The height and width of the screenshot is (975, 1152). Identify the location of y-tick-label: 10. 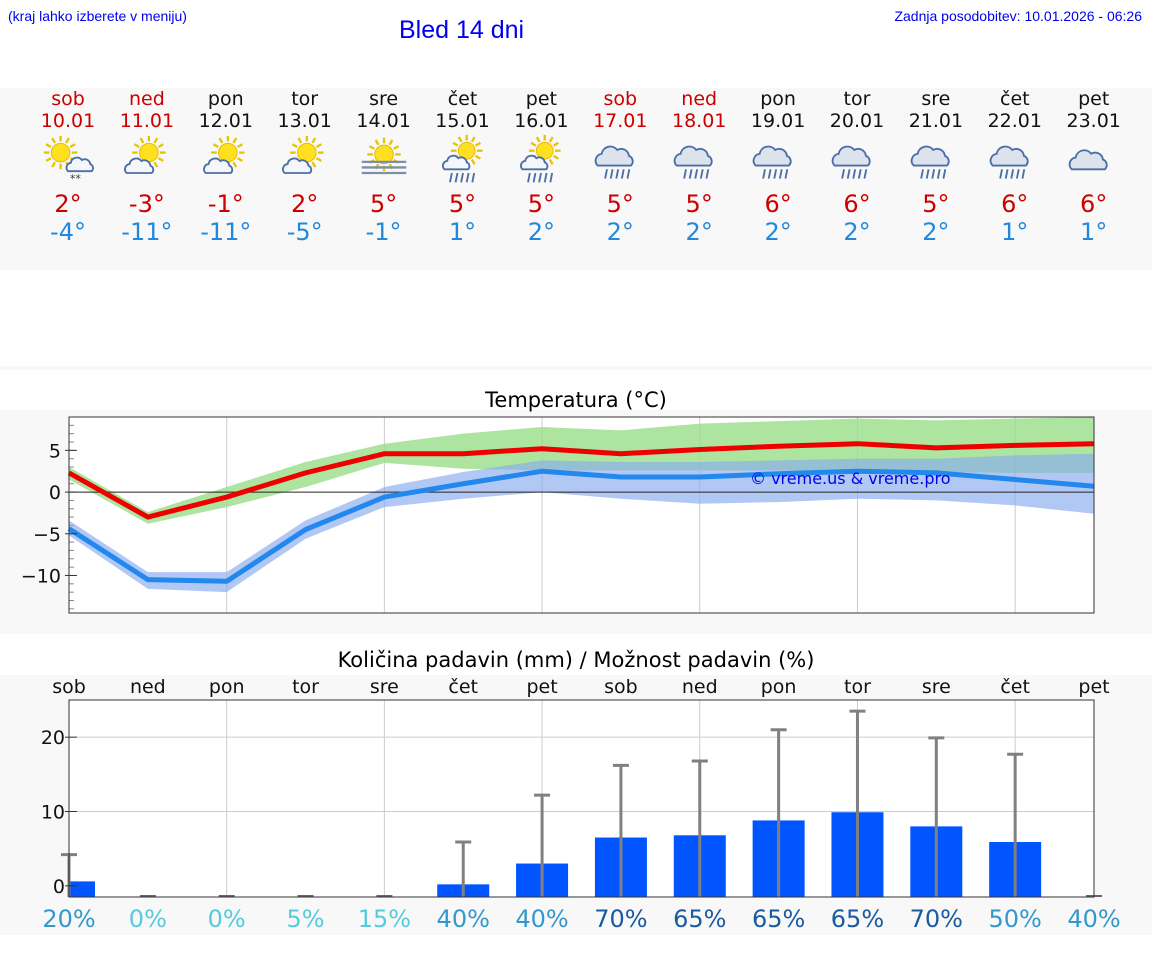
(53, 813).